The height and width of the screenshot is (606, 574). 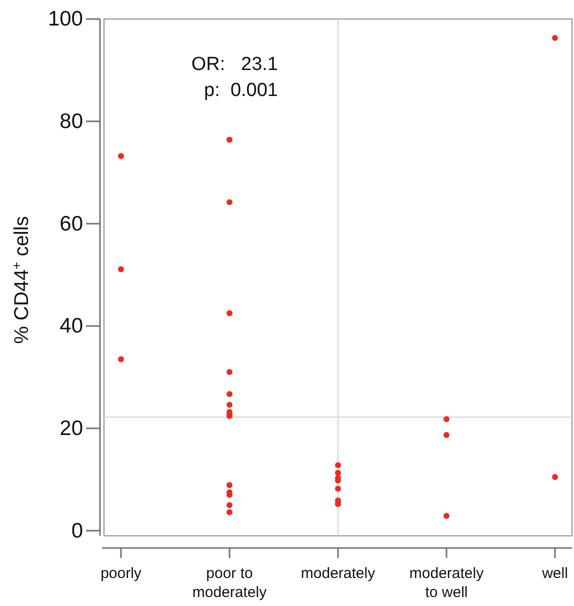 What do you see at coordinates (71, 224) in the screenshot?
I see `y-tick-label: 60` at bounding box center [71, 224].